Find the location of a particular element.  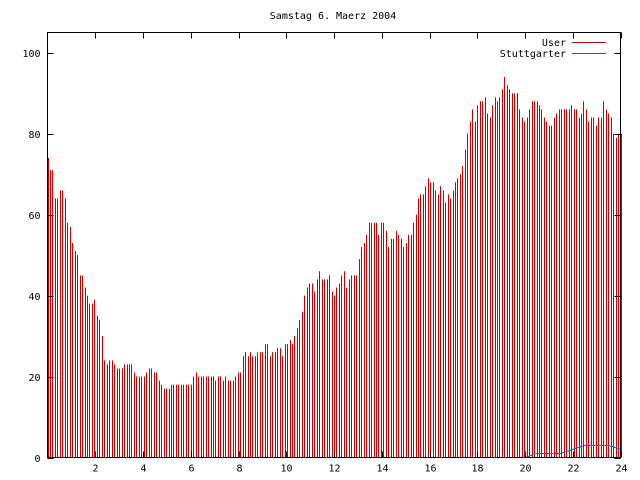

x-tick-label: 14 is located at coordinates (382, 469).